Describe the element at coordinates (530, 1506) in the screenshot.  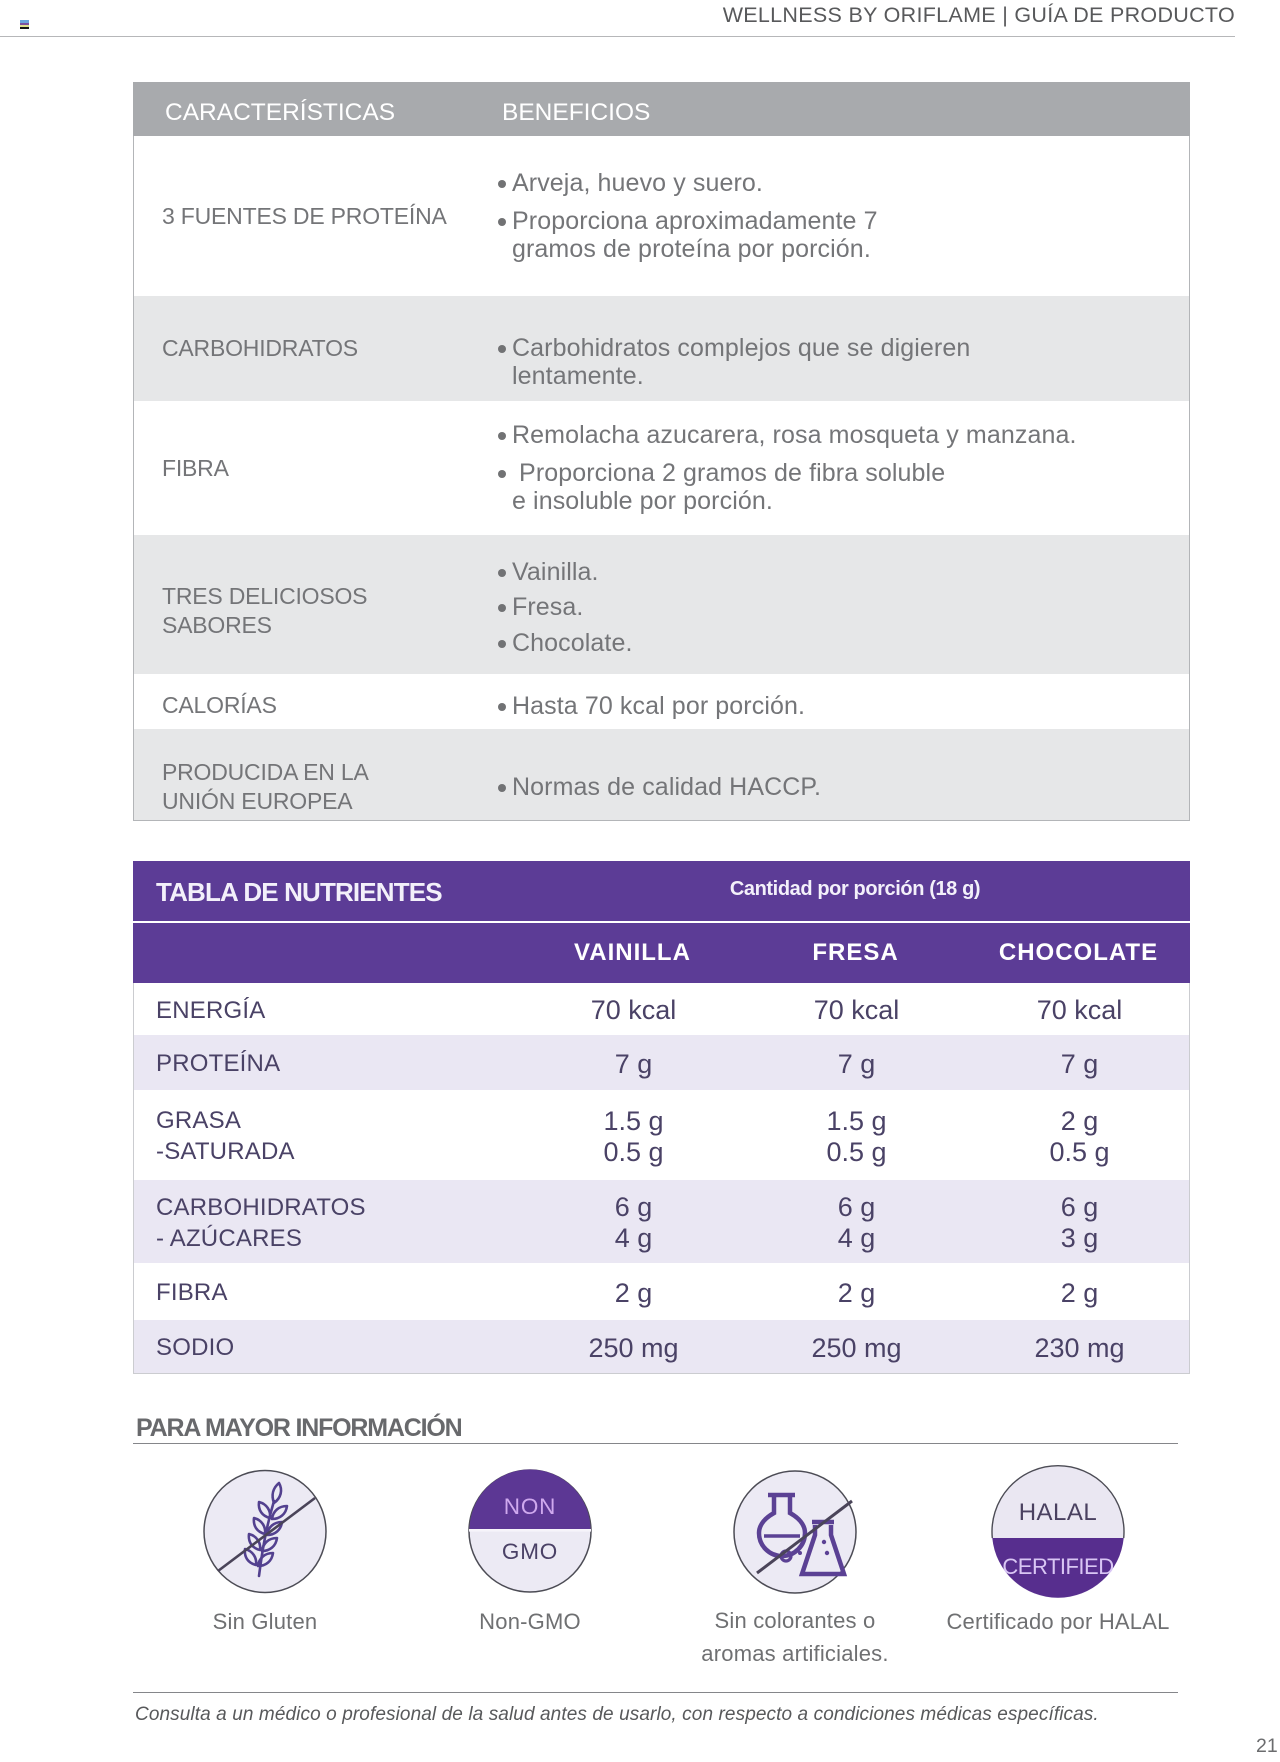
I see `svg-text: NON` at that location.